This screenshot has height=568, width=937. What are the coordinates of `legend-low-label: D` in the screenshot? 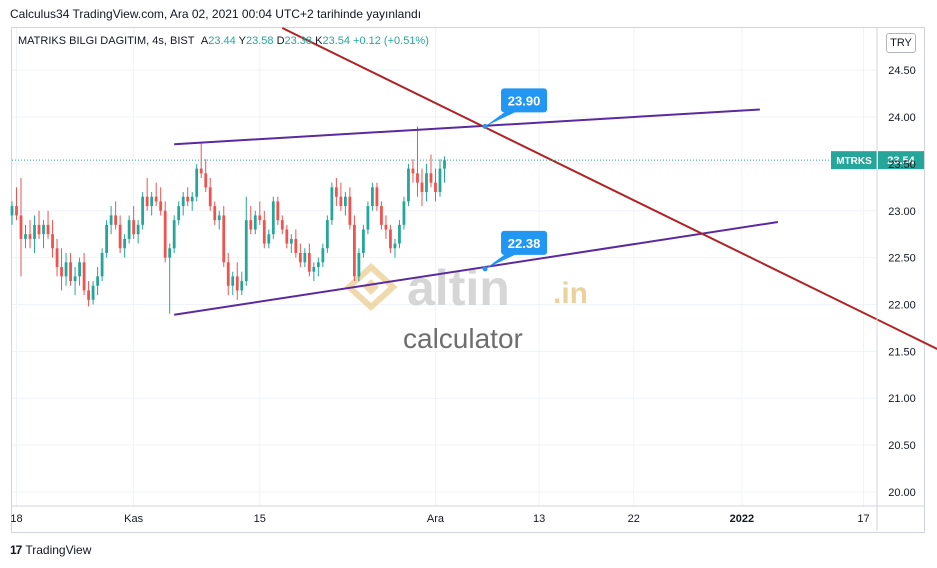 It's located at (280, 41).